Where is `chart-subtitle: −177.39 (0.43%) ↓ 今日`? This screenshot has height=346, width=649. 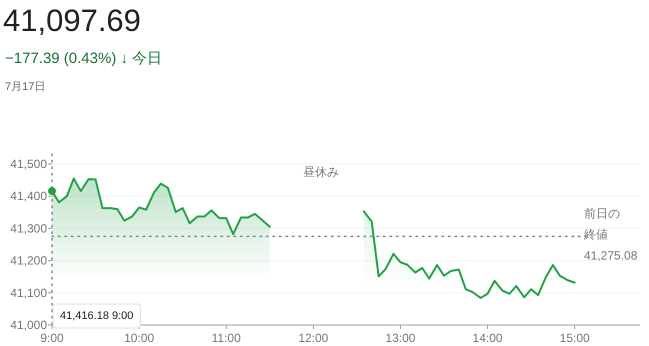 chart-subtitle: −177.39 (0.43%) ↓ 今日 is located at coordinates (83, 58).